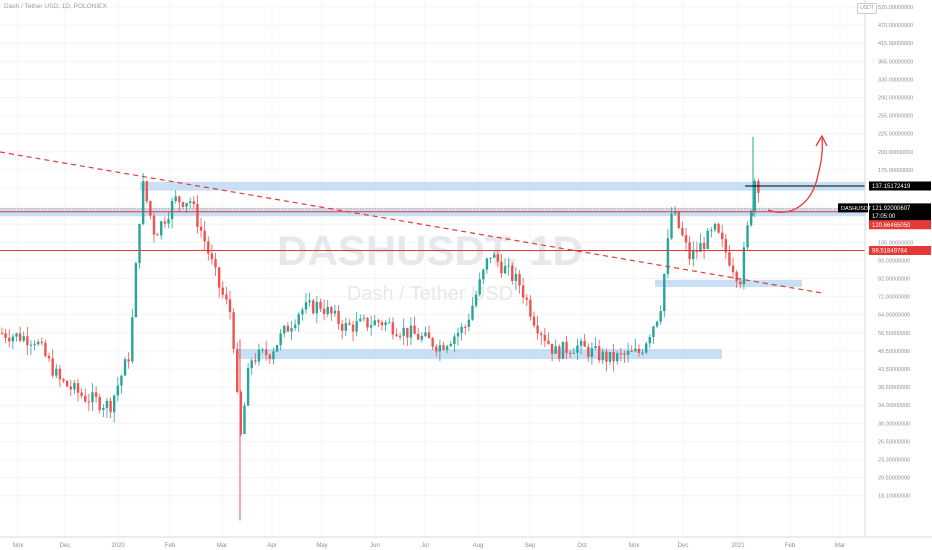 The width and height of the screenshot is (932, 550). I want to click on currency-button: USDT, so click(867, 8).